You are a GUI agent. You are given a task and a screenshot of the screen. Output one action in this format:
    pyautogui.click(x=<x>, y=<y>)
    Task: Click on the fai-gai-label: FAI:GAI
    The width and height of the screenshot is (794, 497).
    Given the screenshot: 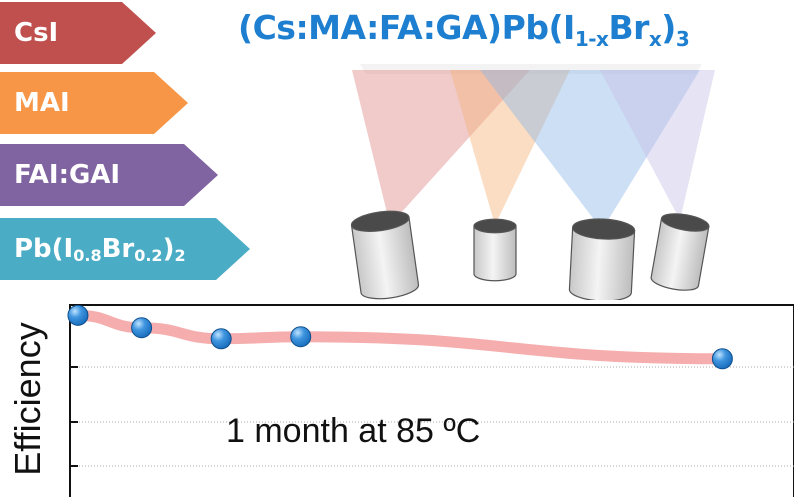 What is the action you would take?
    pyautogui.click(x=67, y=175)
    